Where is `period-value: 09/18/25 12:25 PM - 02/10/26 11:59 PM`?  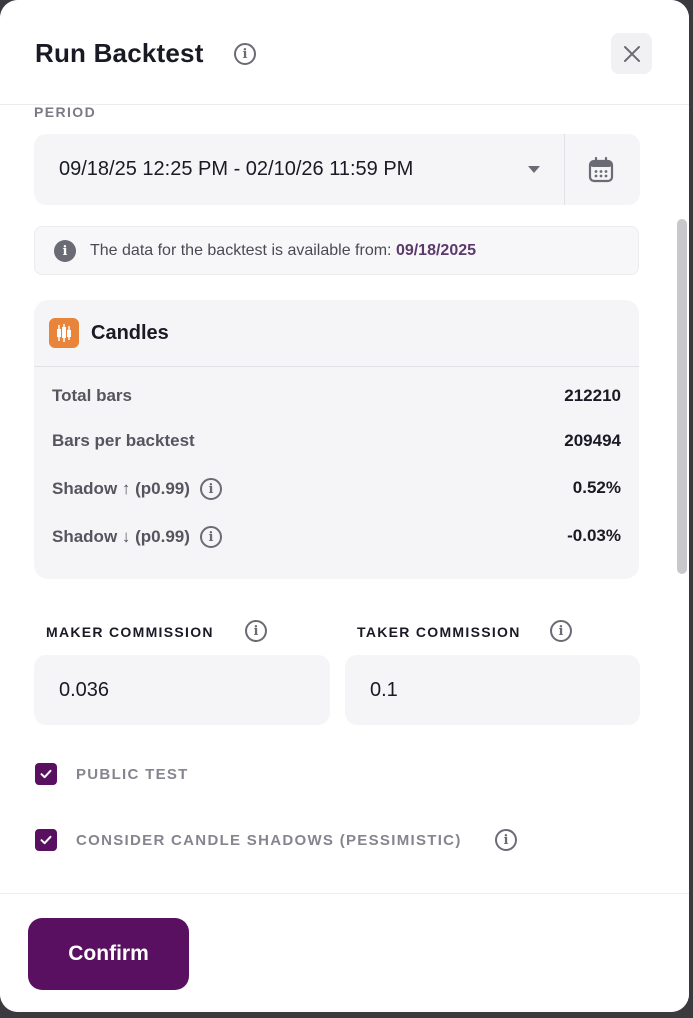
period-value: 09/18/25 12:25 PM - 02/10/26 11:59 PM is located at coordinates (236, 169).